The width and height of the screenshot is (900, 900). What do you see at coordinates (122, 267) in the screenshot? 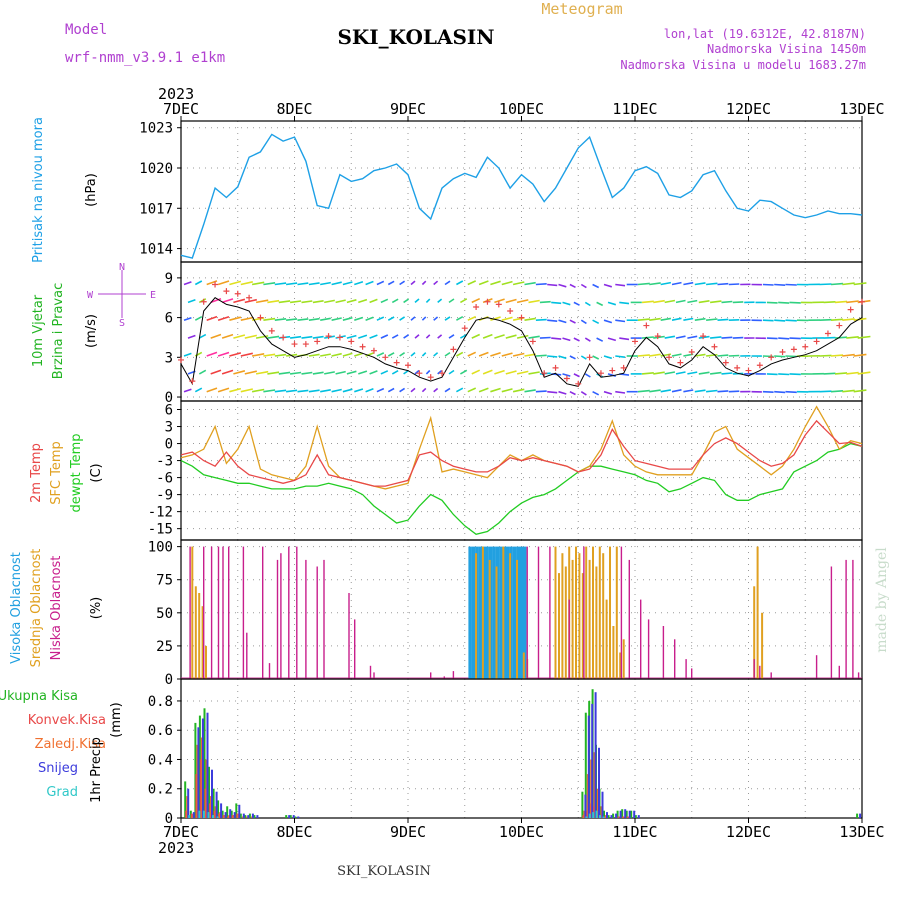
I see `compass-n-label: N` at bounding box center [122, 267].